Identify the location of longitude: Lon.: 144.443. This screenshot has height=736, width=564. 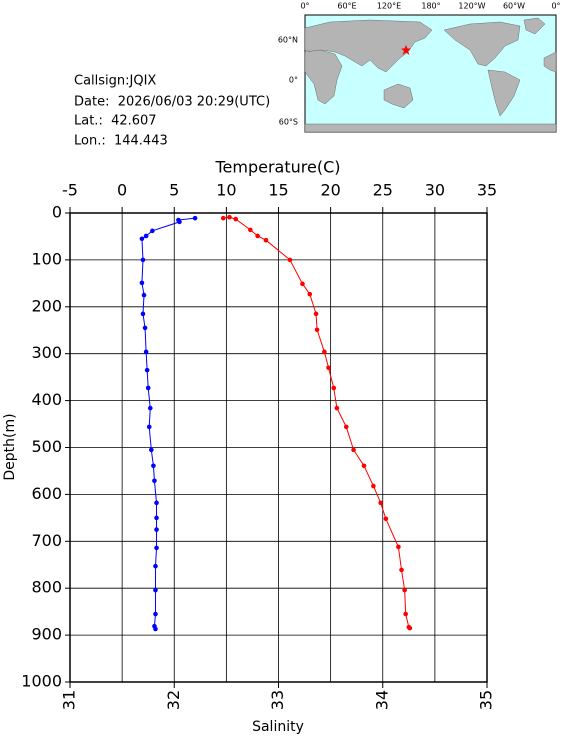
(121, 141).